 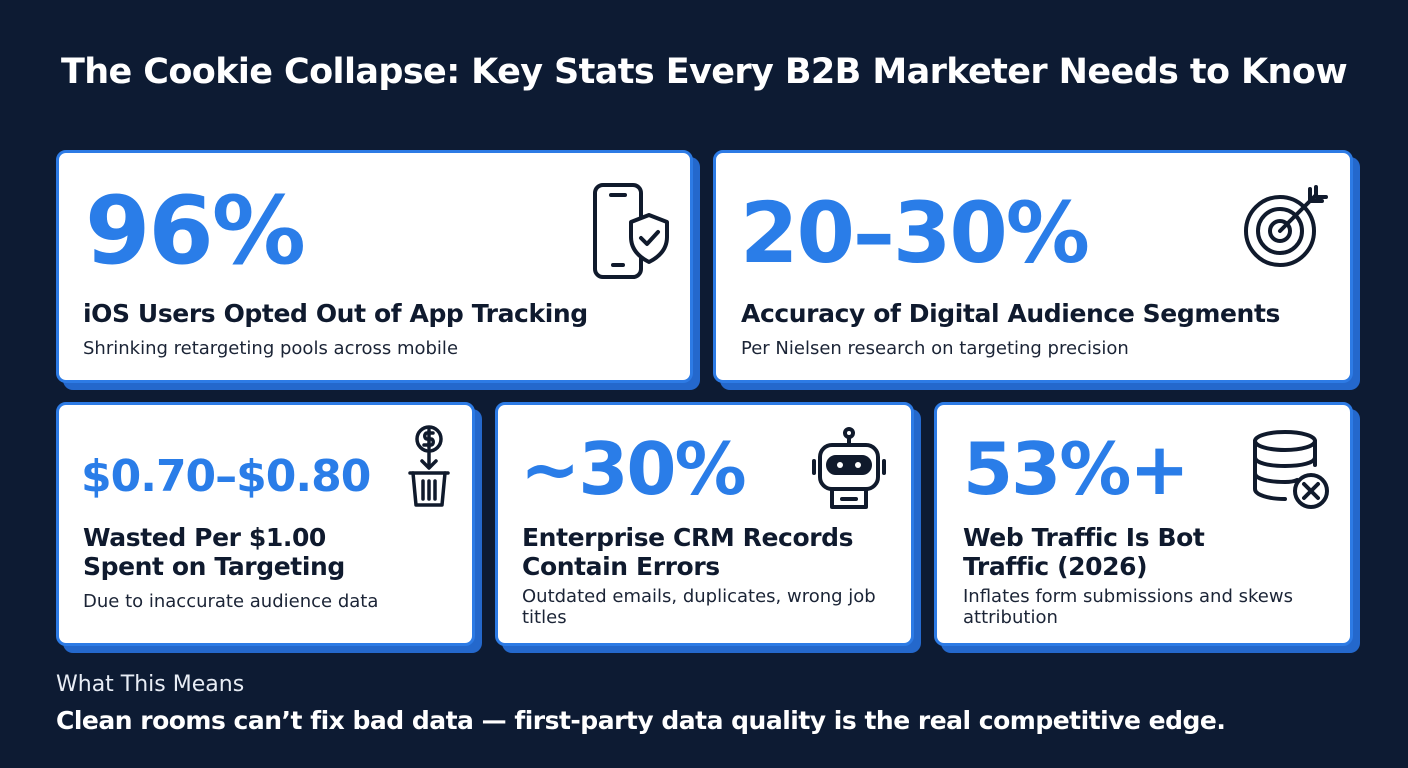 I want to click on stat-subtext: Due to inaccurate audience data, so click(x=231, y=601).